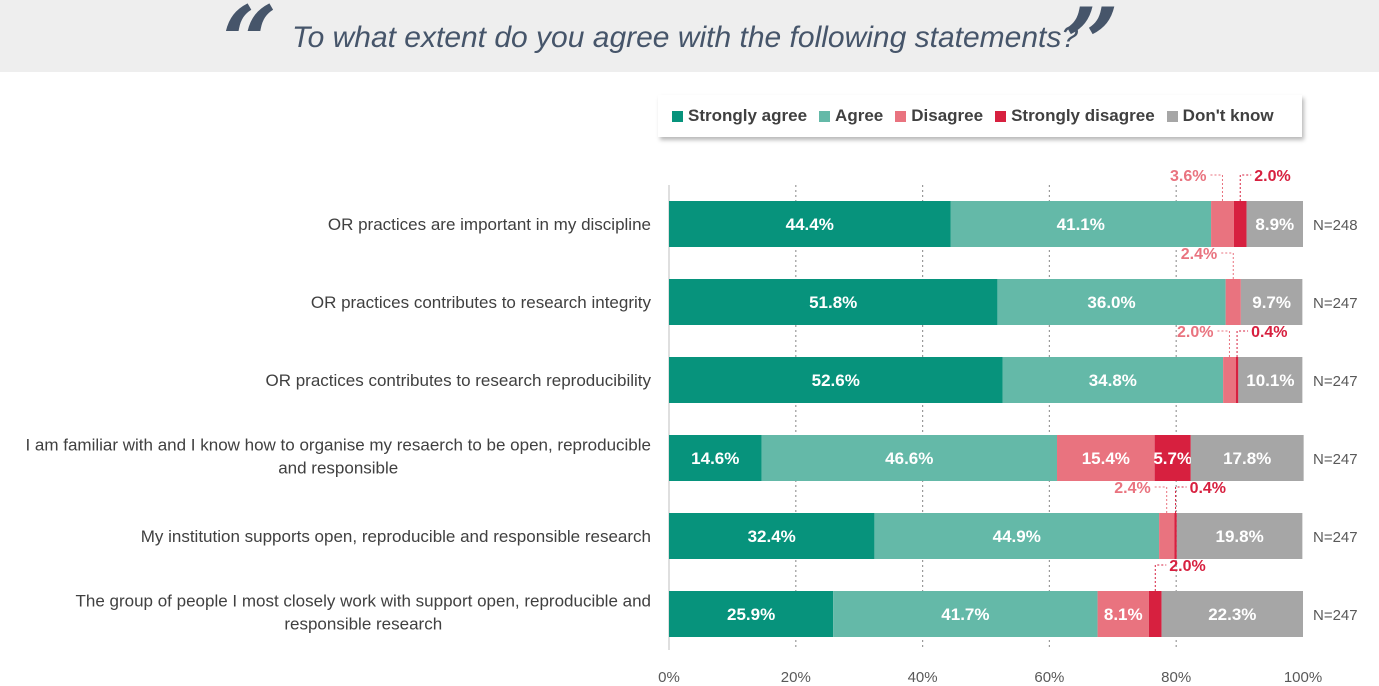 This screenshot has height=686, width=1379. I want to click on data-label: 19.8%, so click(1239, 536).